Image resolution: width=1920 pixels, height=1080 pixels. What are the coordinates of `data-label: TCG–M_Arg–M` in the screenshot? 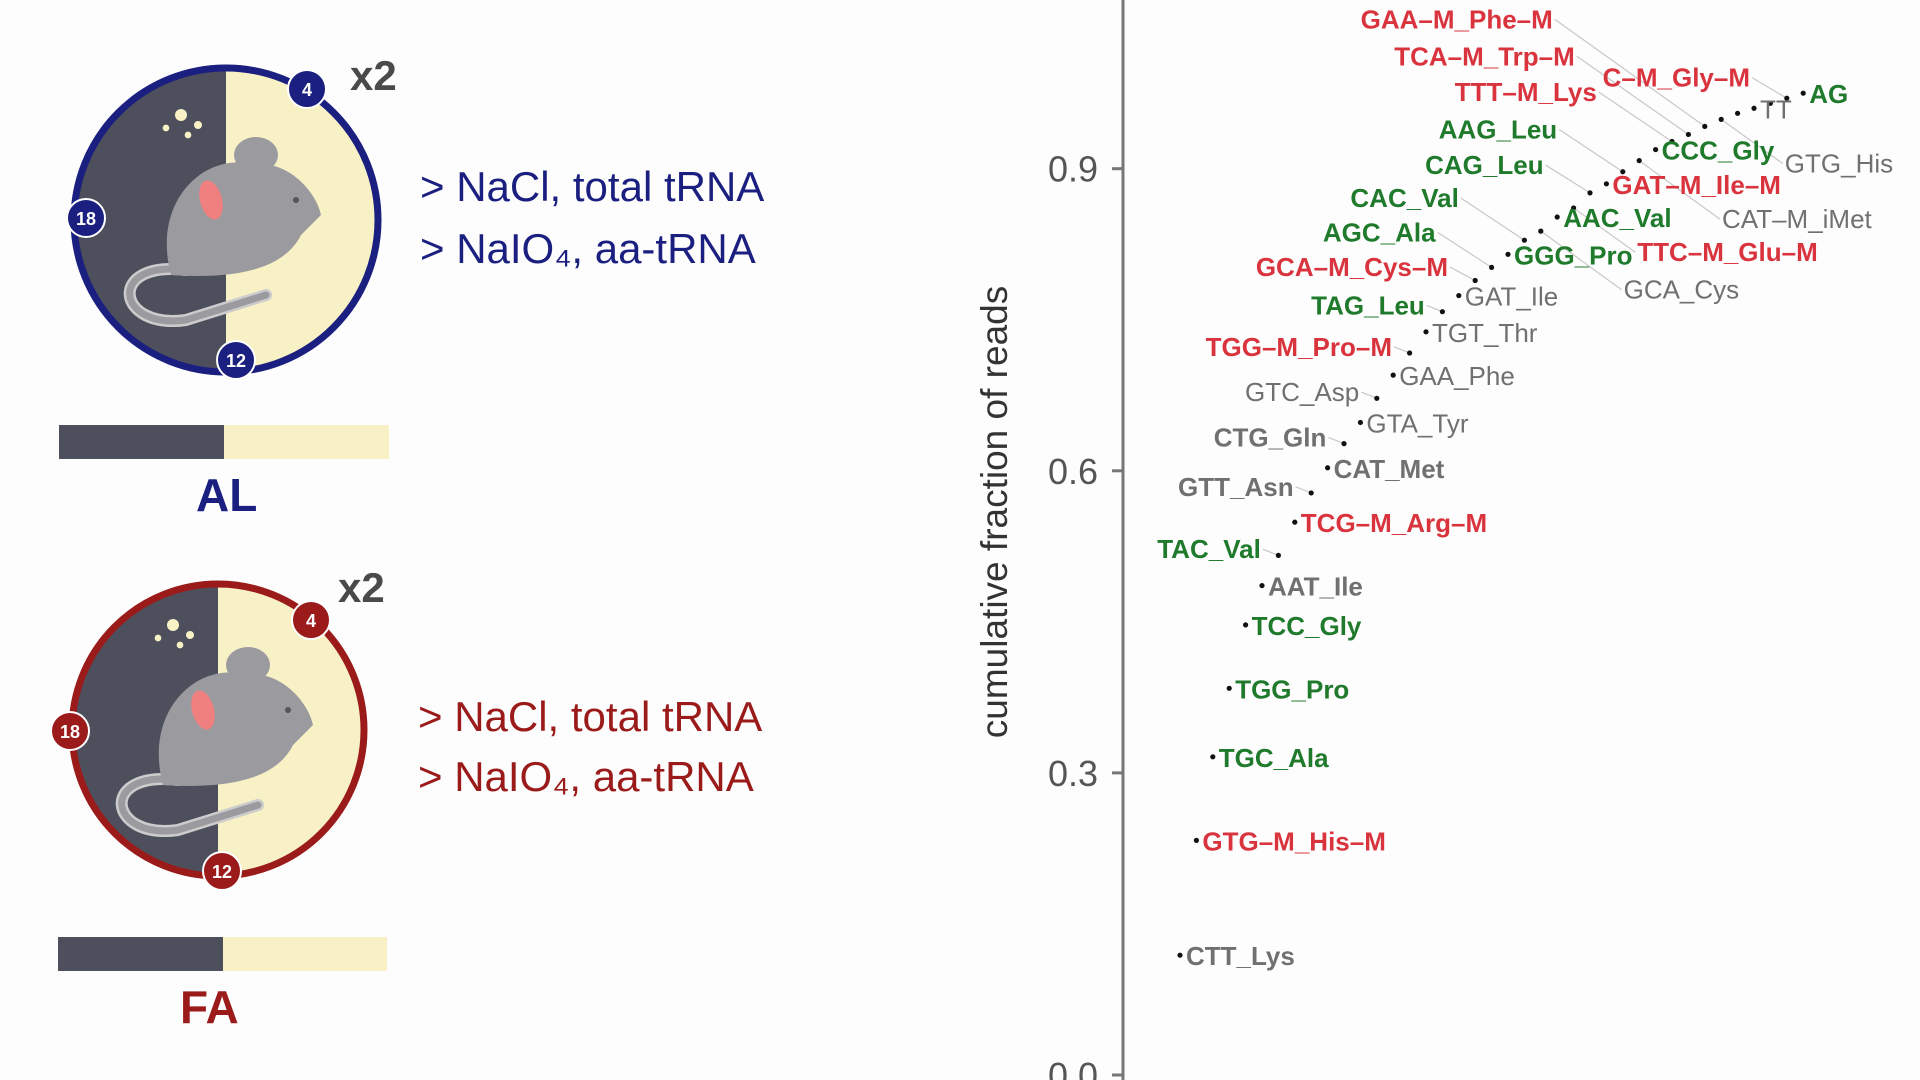 It's located at (1394, 523).